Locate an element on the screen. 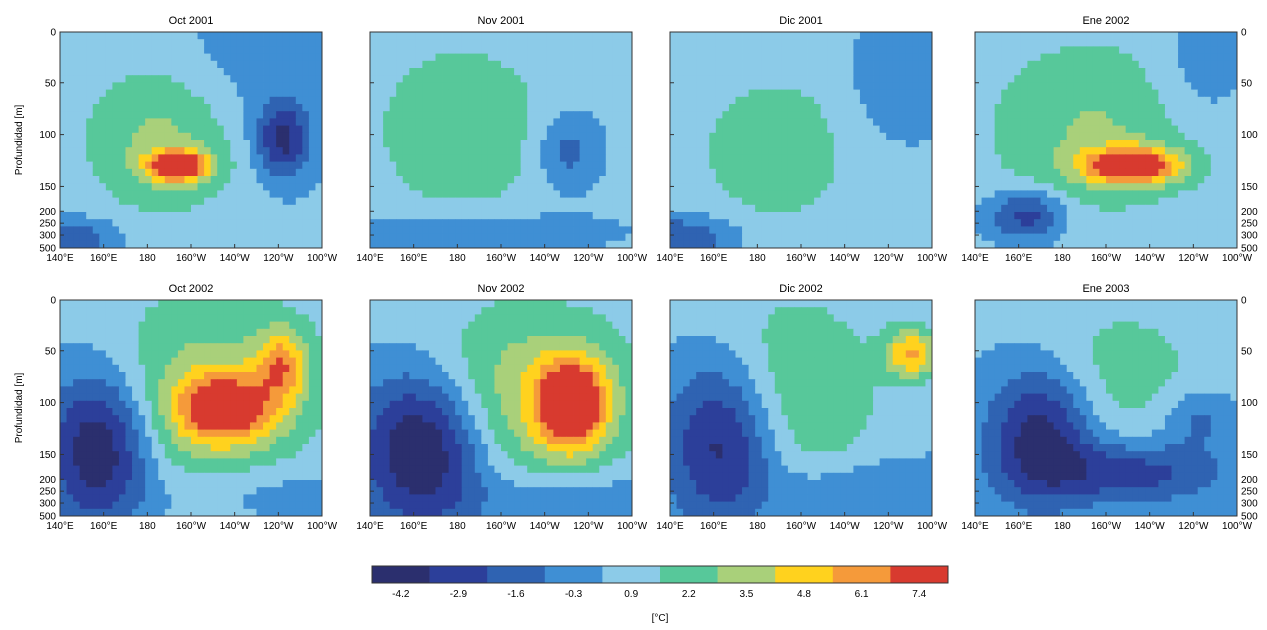 This screenshot has width=1267, height=630. x-tick-label: 160°W is located at coordinates (501, 258).